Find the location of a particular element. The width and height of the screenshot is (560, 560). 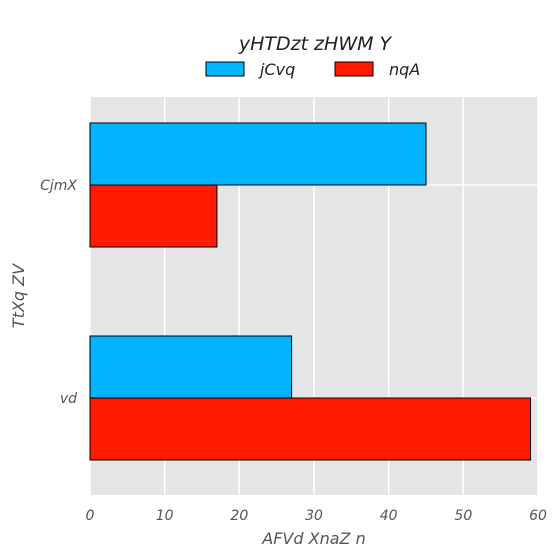

bar-jcvq-vd is located at coordinates (191, 367).